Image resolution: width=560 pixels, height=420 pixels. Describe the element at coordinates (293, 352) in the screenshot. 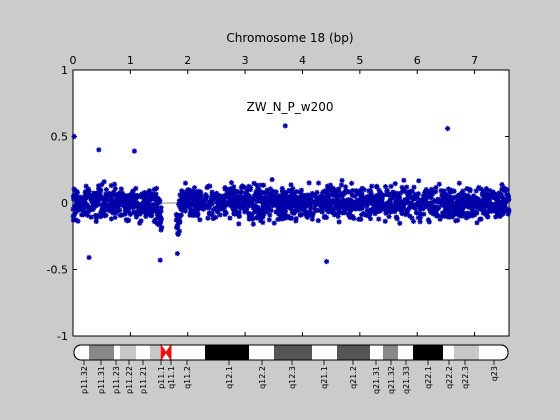

I see `ideogram-band` at that location.